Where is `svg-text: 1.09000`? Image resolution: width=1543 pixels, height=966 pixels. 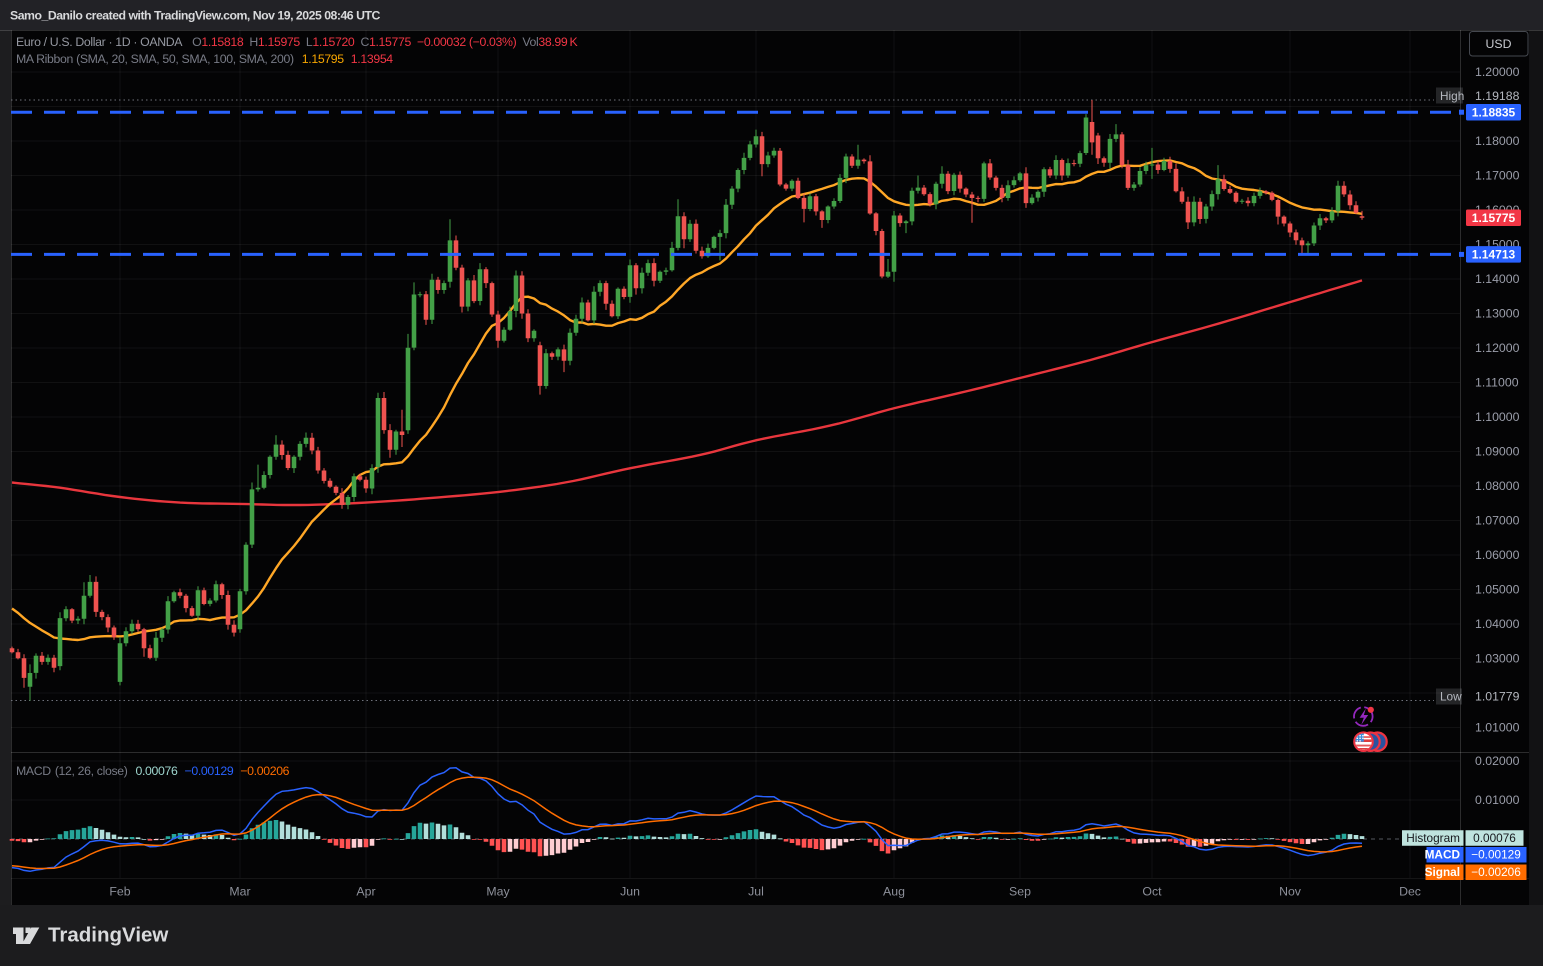
svg-text: 1.09000 is located at coordinates (1497, 452).